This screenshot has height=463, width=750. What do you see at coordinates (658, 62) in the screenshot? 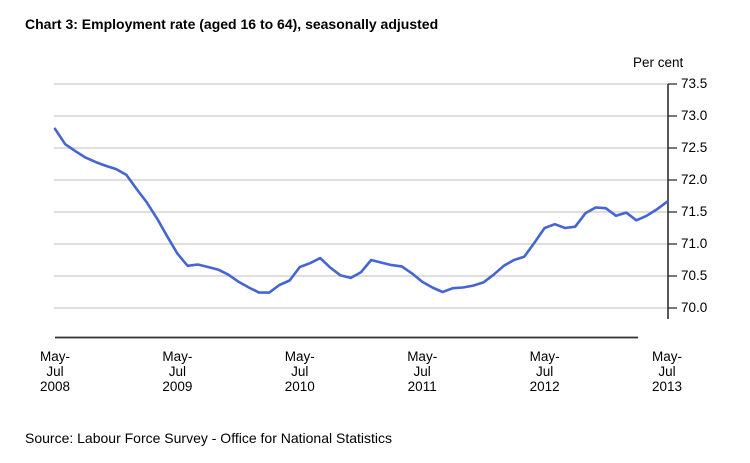
I see `y-axis-title: Per cent` at bounding box center [658, 62].